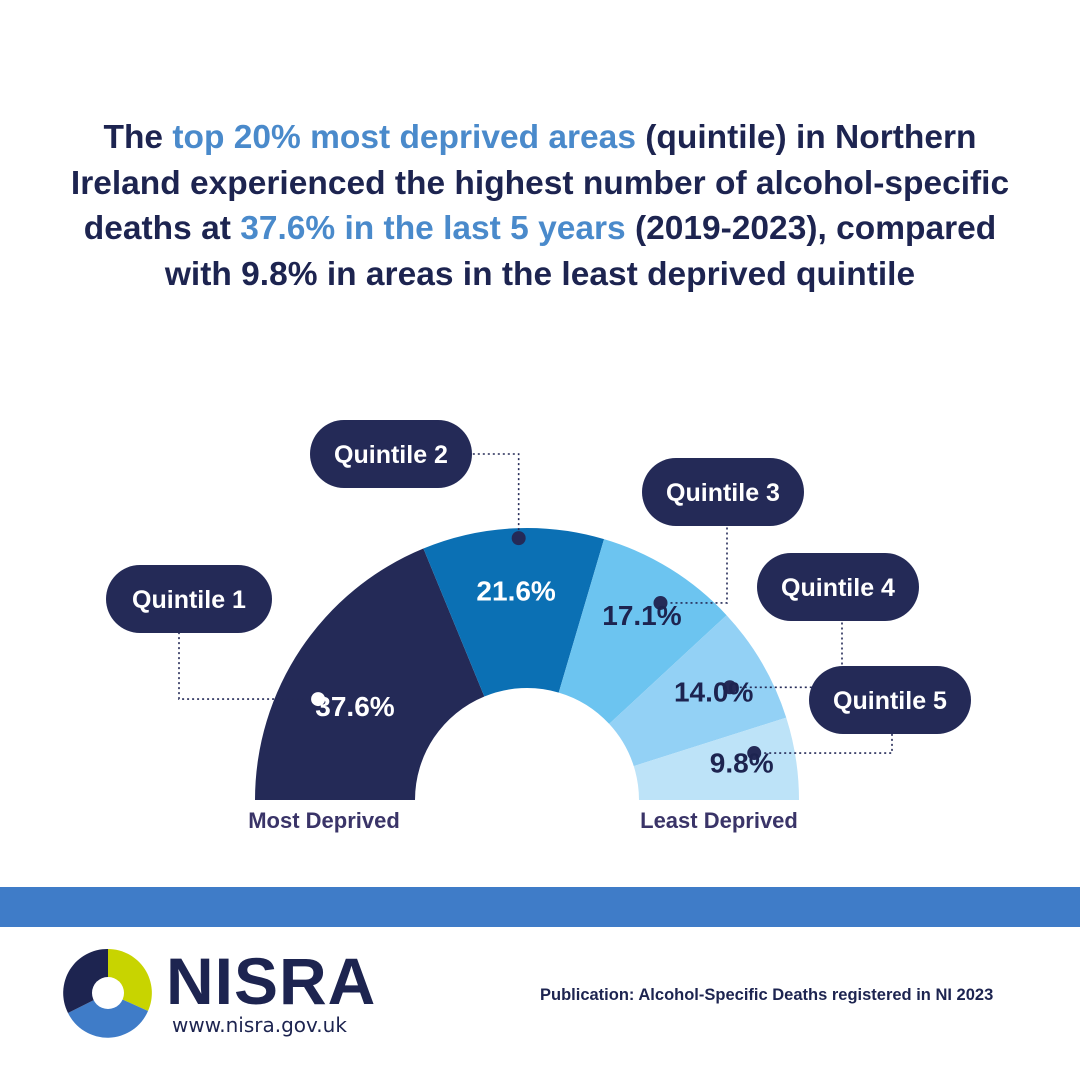  I want to click on headline-highlight-1: top 20% most deprived areas, so click(404, 137).